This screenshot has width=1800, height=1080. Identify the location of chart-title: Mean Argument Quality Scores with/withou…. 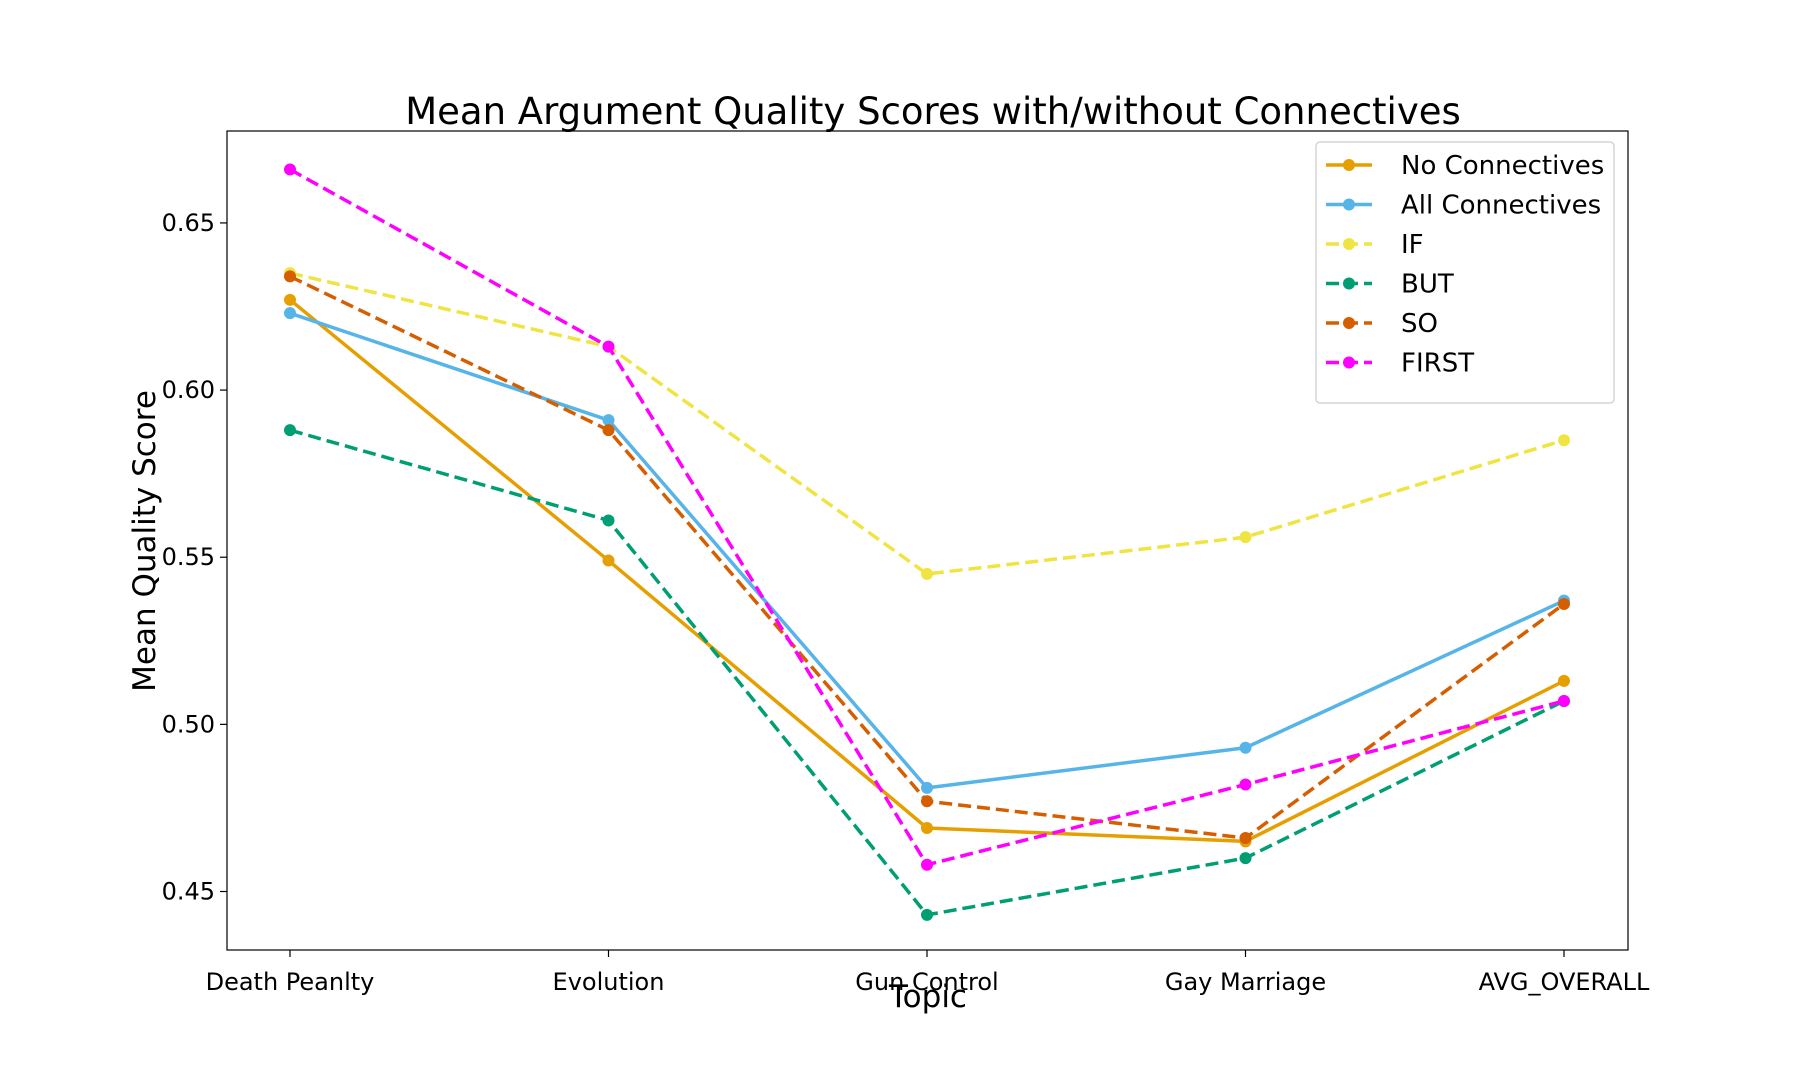
(933, 111).